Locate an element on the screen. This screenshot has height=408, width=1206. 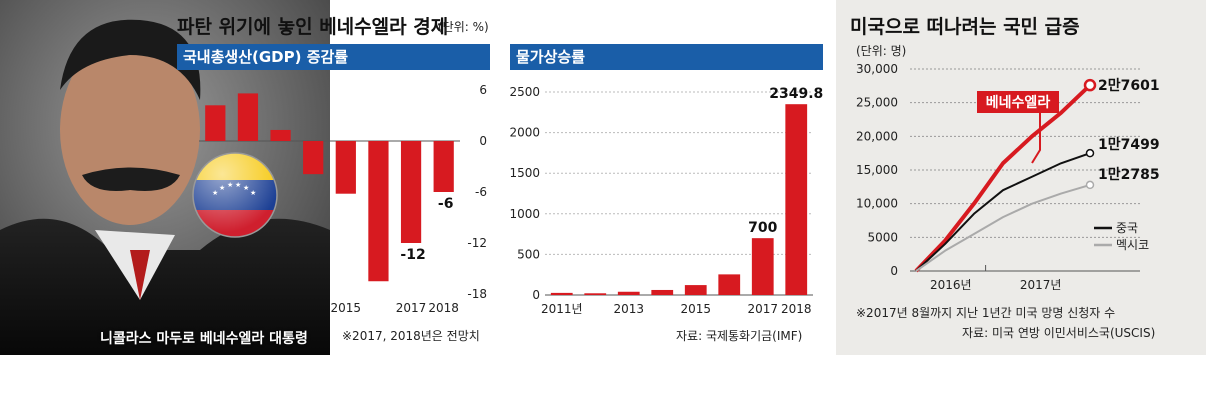
x-tick-label: 2017년 is located at coordinates (1041, 285).